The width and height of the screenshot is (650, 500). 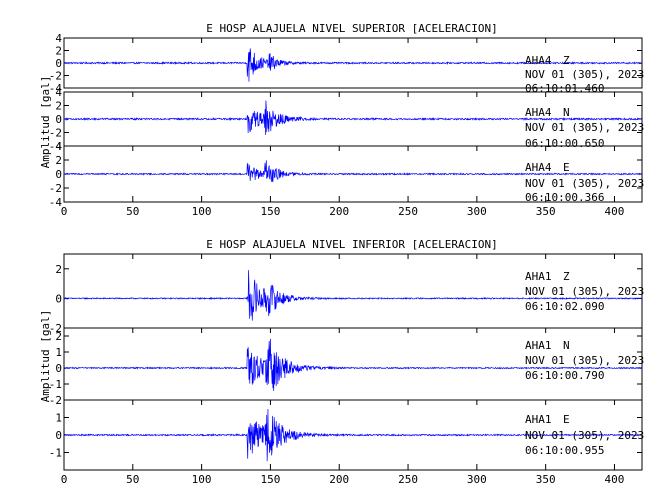 What do you see at coordinates (564, 197) in the screenshot?
I see `time-label: 06:10:00.366` at bounding box center [564, 197].